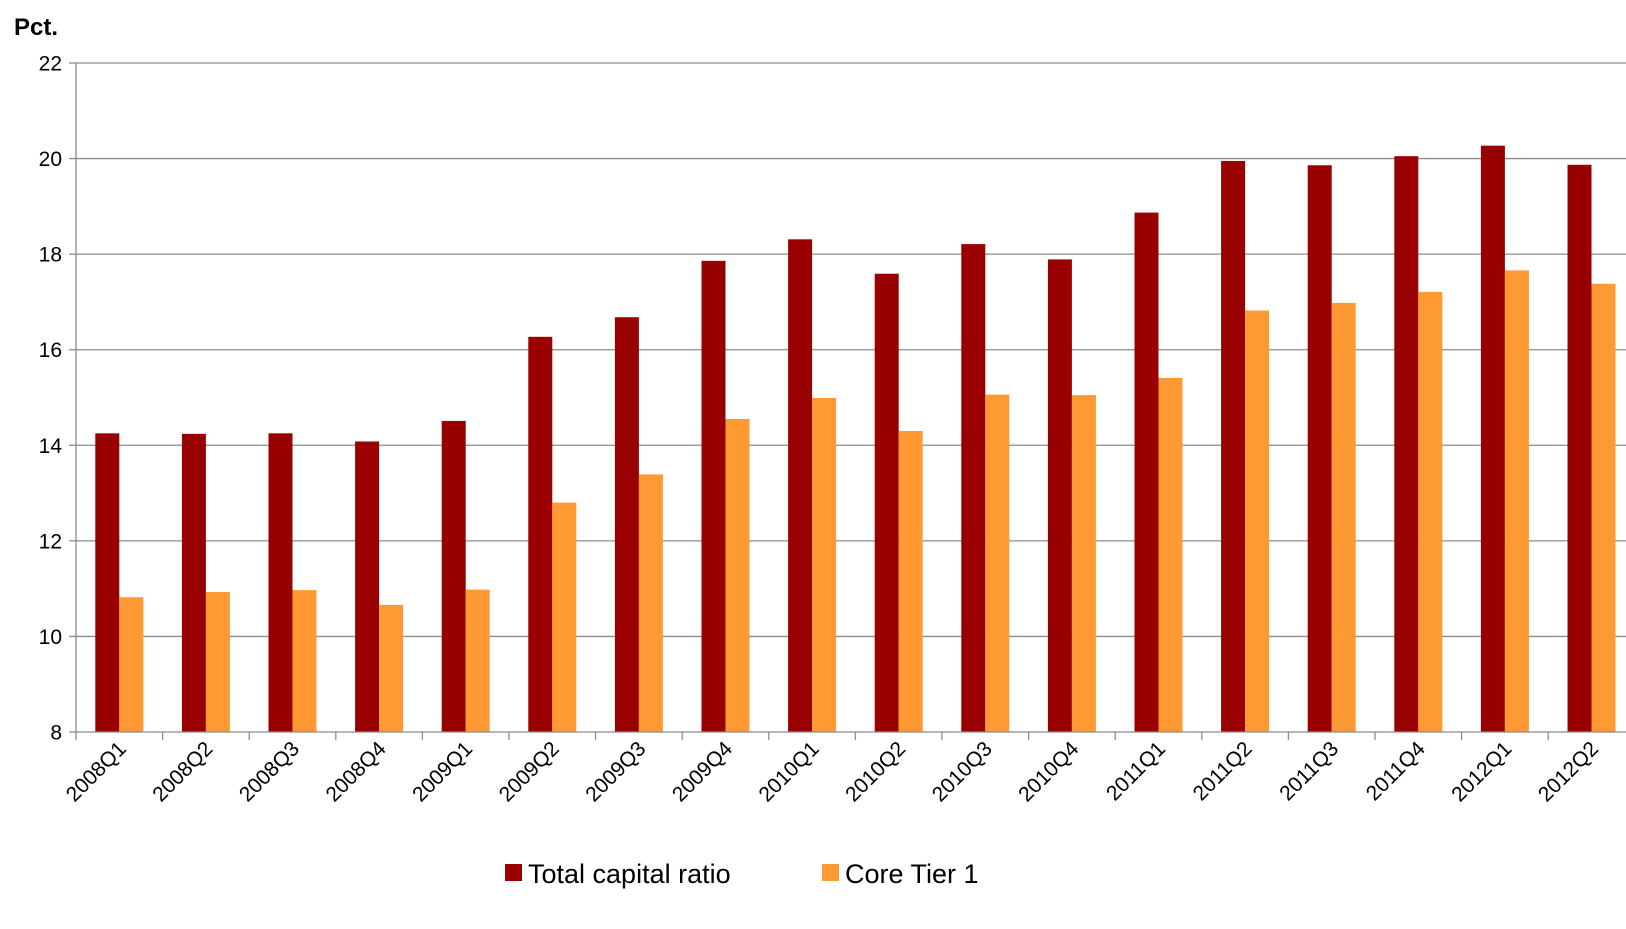 Image resolution: width=1626 pixels, height=929 pixels. Describe the element at coordinates (50, 64) in the screenshot. I see `y-tick-label: 22` at that location.